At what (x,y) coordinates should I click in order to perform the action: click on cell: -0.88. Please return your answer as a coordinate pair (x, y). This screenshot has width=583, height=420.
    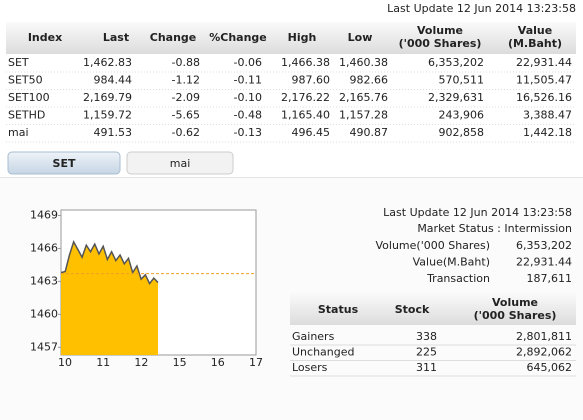
    Looking at the image, I should click on (186, 62).